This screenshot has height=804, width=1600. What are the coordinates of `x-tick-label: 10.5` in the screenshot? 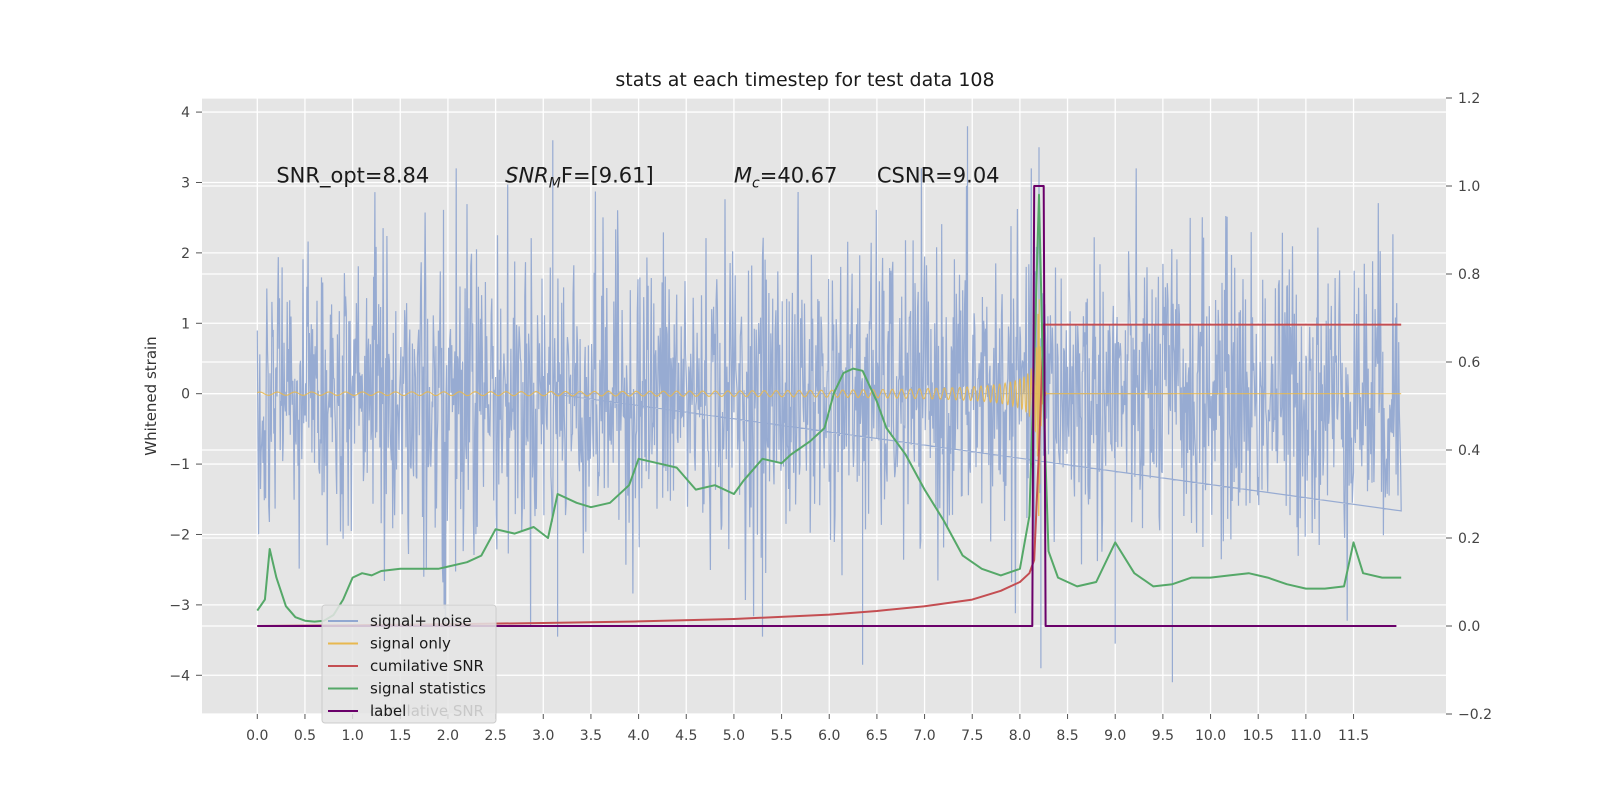 It's located at (1258, 736).